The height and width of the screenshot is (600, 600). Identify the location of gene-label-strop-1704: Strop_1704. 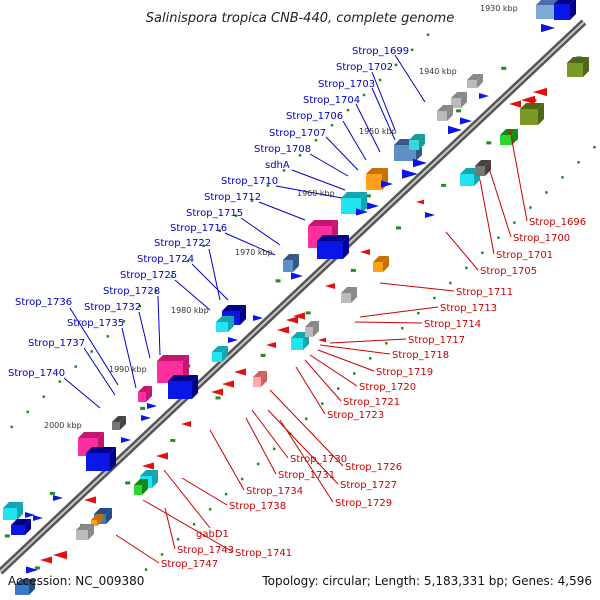
(331, 100).